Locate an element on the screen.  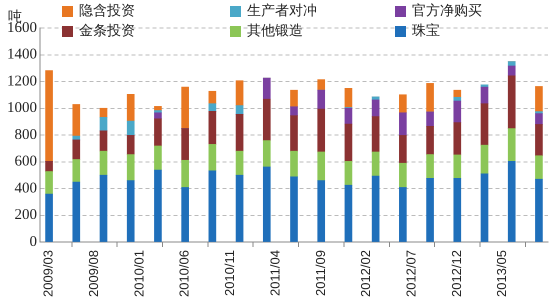
x-tick-label: 2010/06 is located at coordinates (184, 274).